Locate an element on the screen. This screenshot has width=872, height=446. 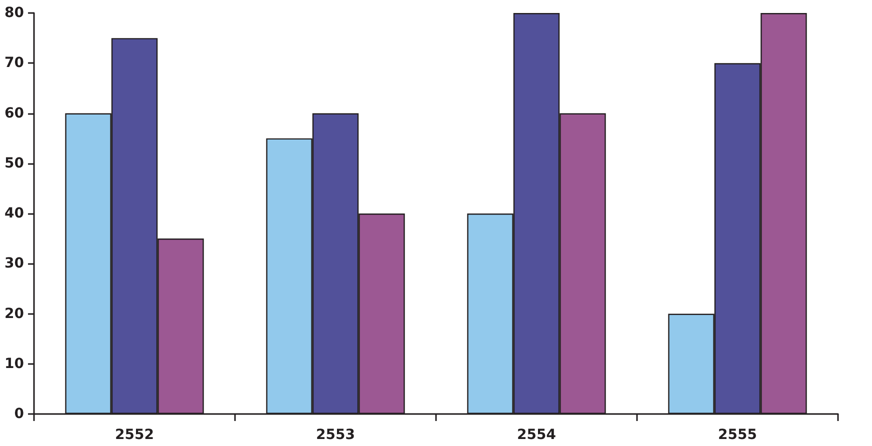
y-tick-label: 20 is located at coordinates (14, 314).